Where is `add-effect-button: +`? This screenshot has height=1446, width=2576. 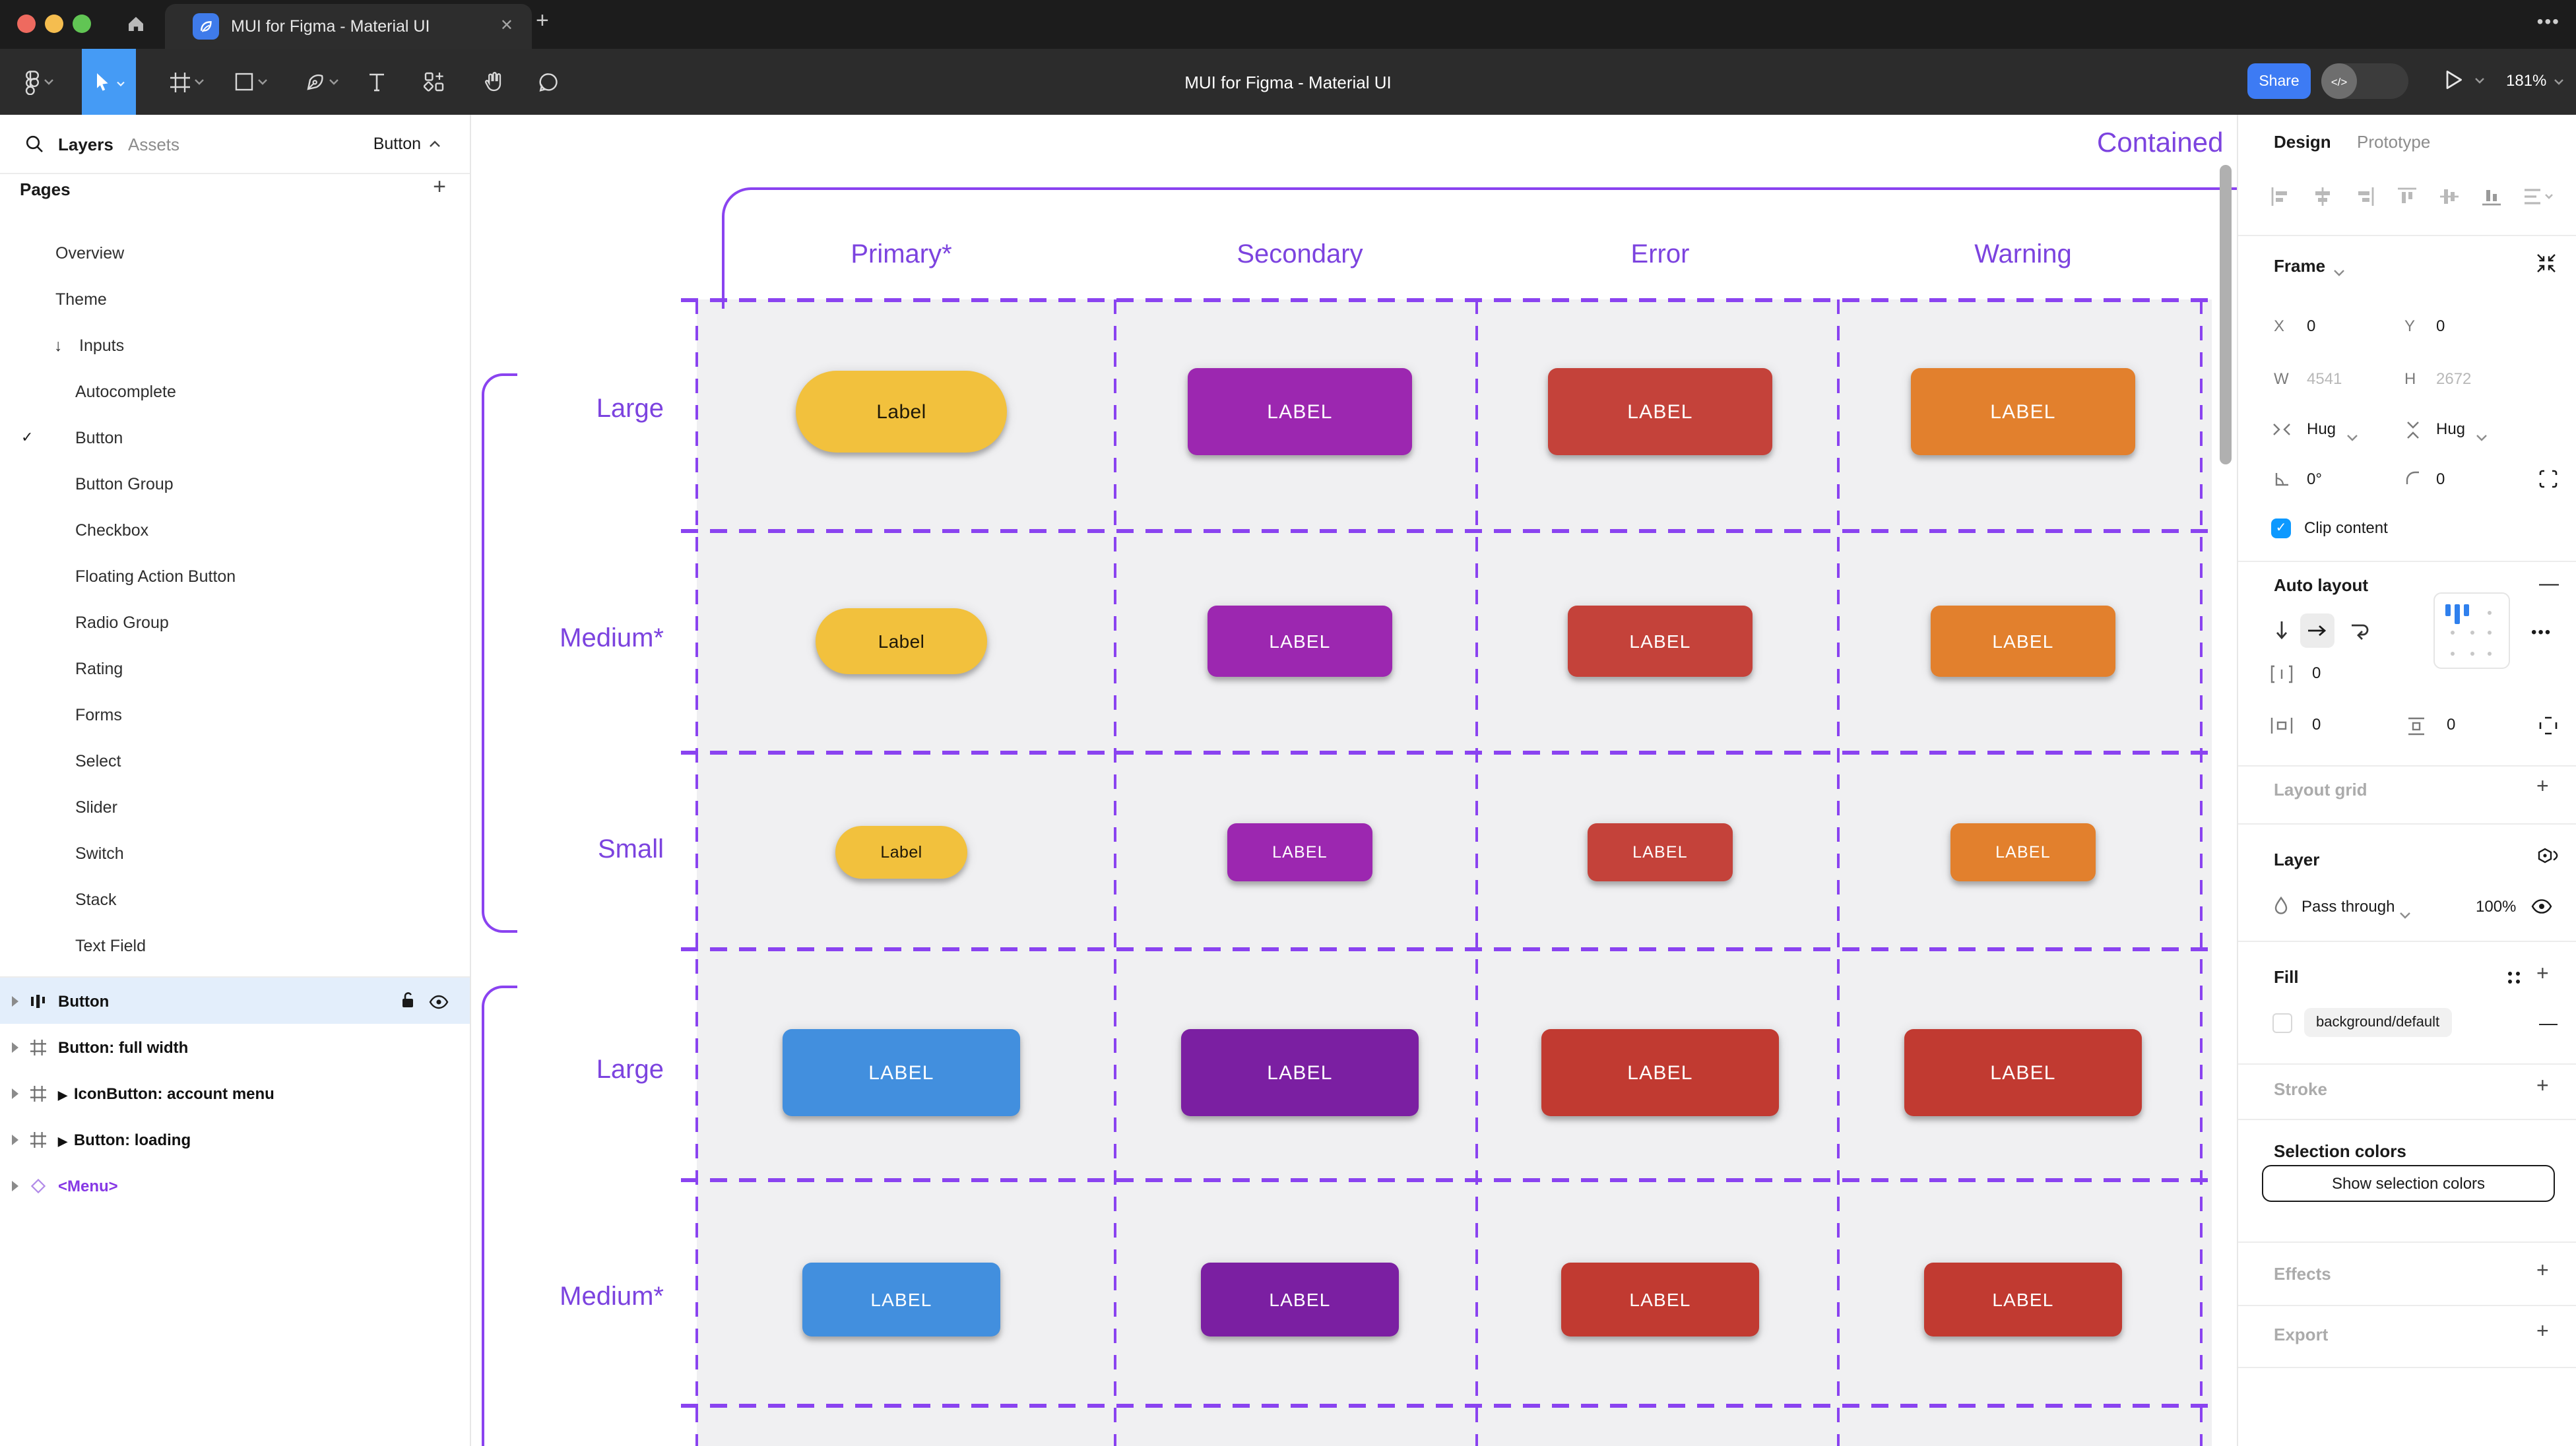
add-effect-button: + is located at coordinates (2542, 1271).